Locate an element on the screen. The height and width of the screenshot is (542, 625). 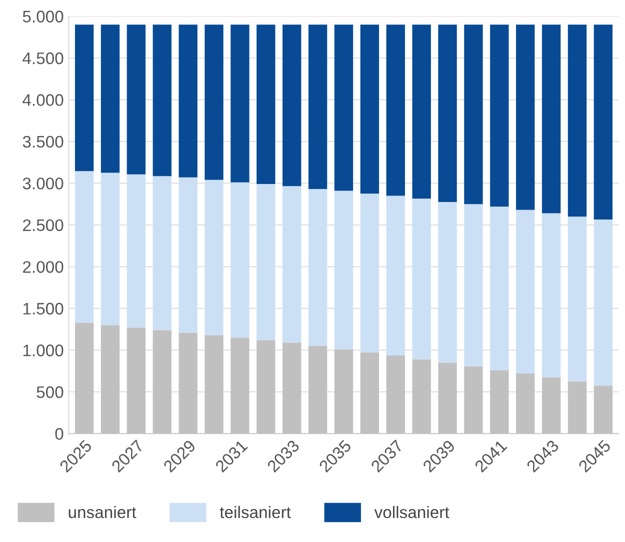
y-tick-label: 1.500 is located at coordinates (43, 308).